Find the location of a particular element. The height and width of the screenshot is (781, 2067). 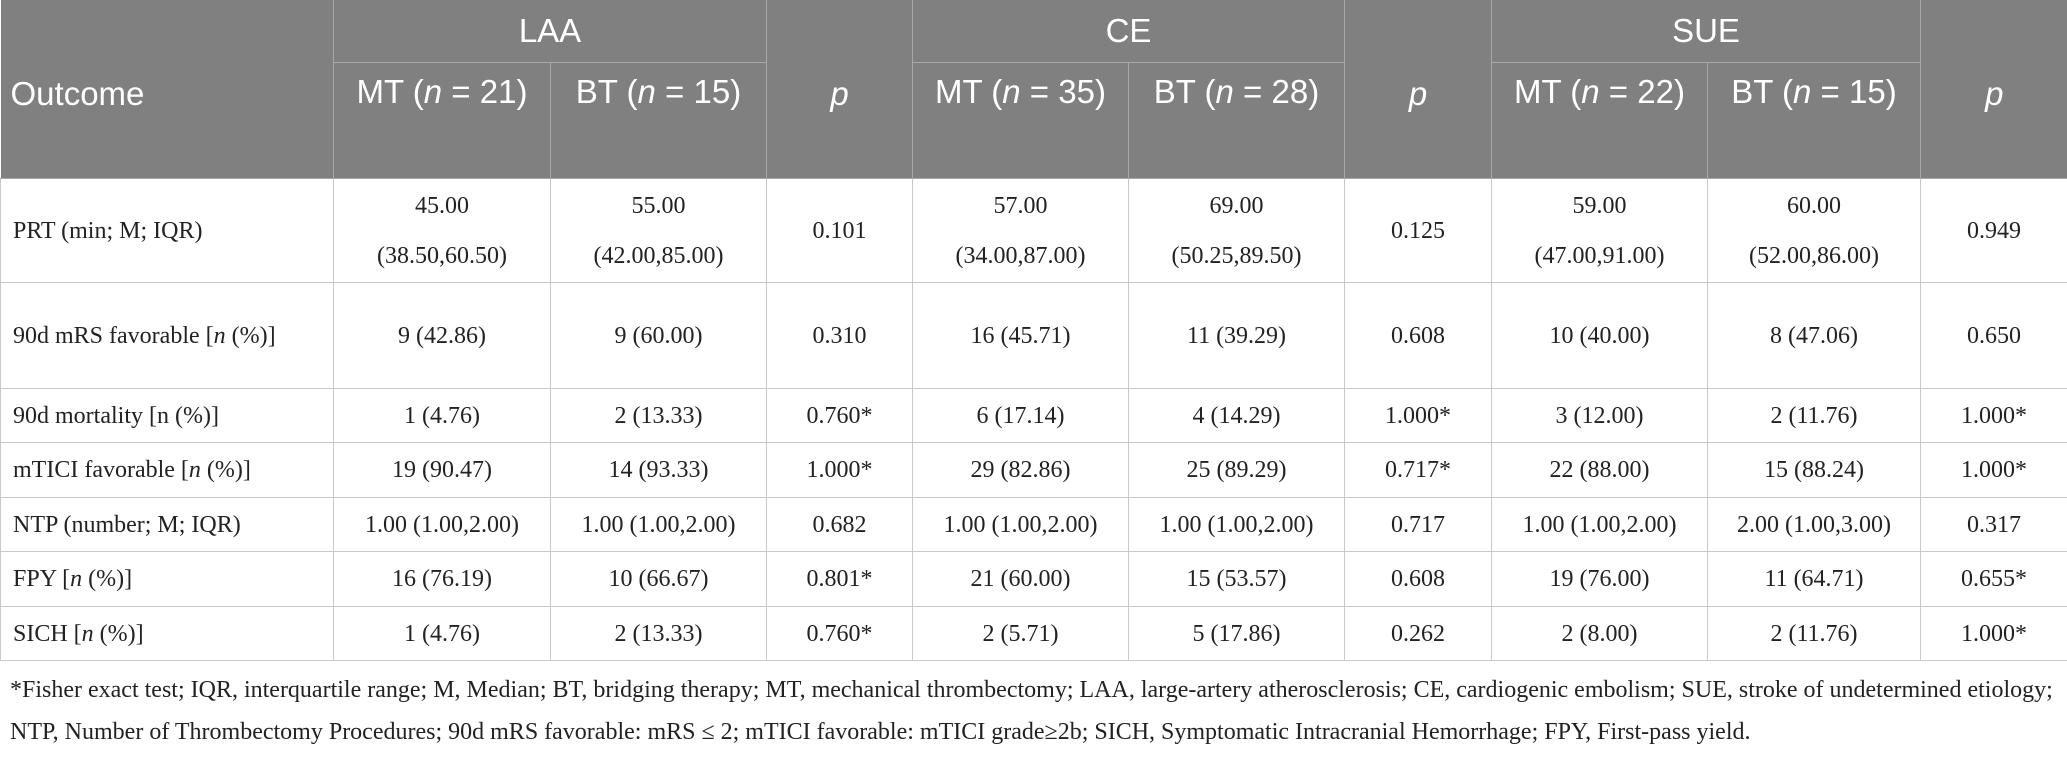

data-cell: 16 (45.71) is located at coordinates (1020, 335).